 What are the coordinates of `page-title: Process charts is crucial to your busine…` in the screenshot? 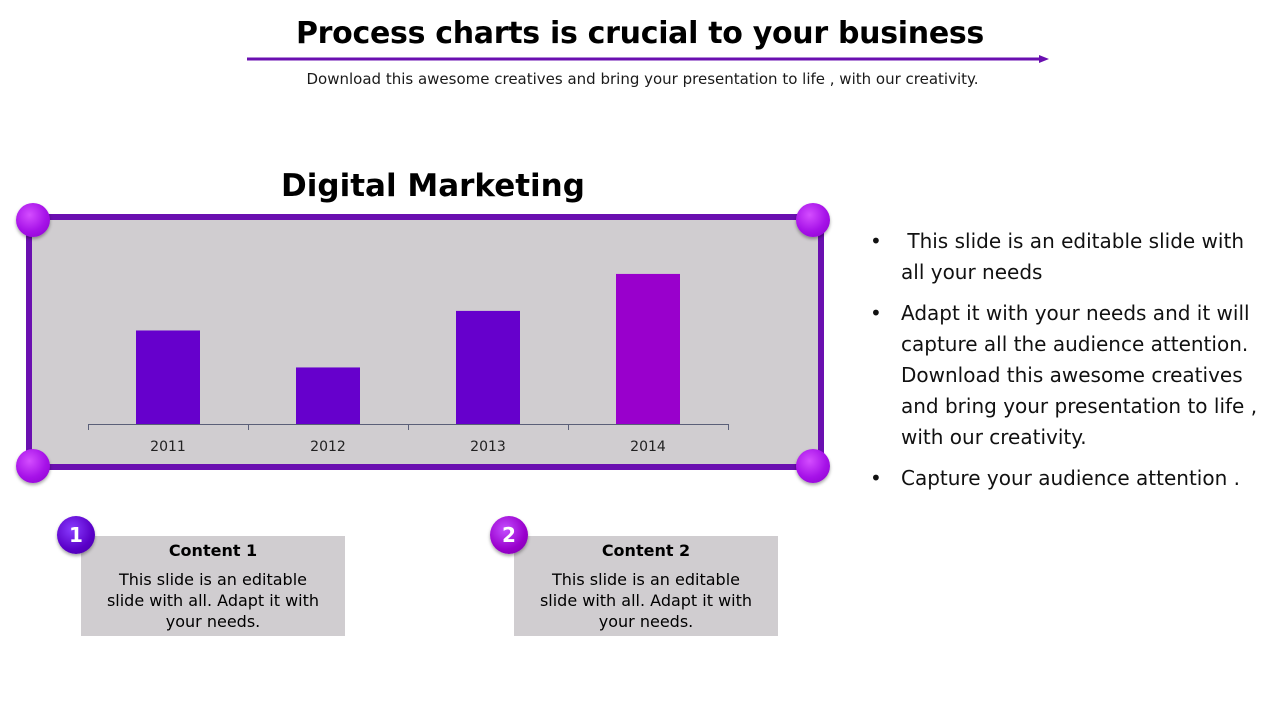 It's located at (639, 33).